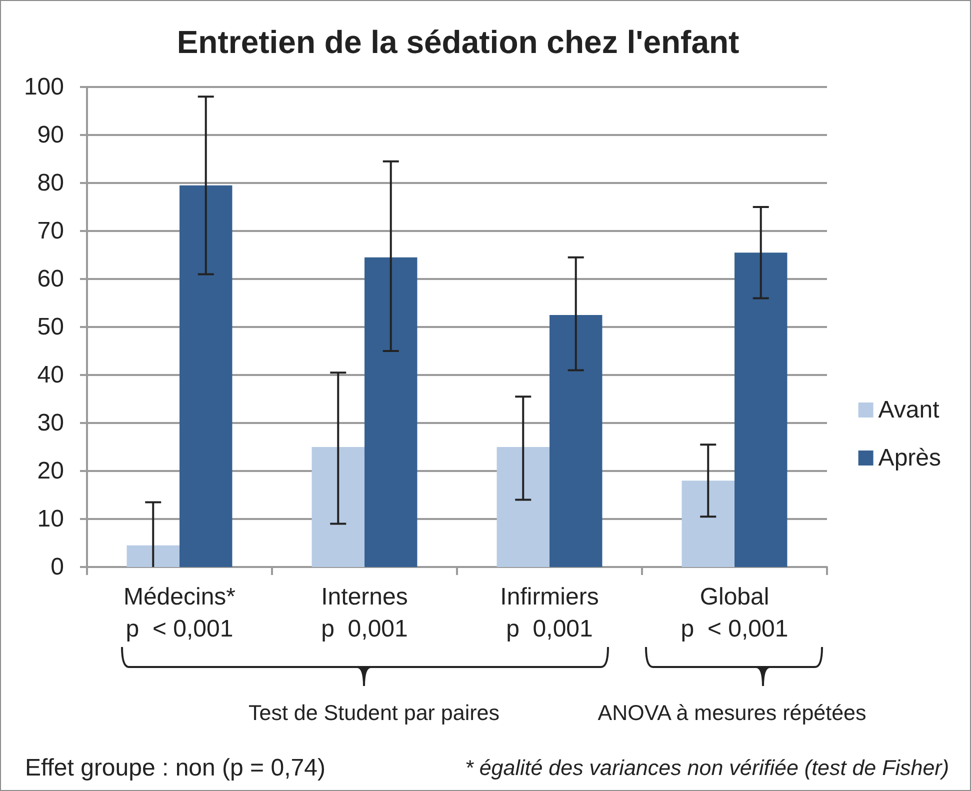  Describe the element at coordinates (175, 768) in the screenshot. I see `text: Effet groupe : non (p = 0,74)` at that location.